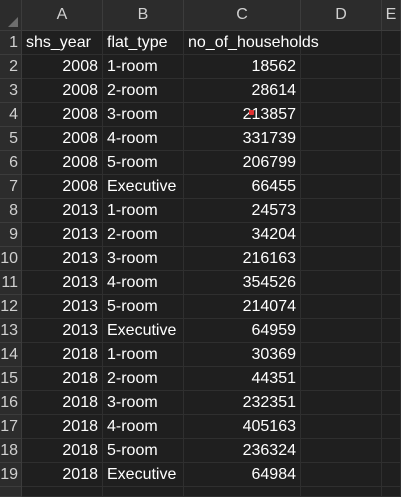 The image size is (401, 497). What do you see at coordinates (242, 235) in the screenshot?
I see `cell-c9: 34204` at bounding box center [242, 235].